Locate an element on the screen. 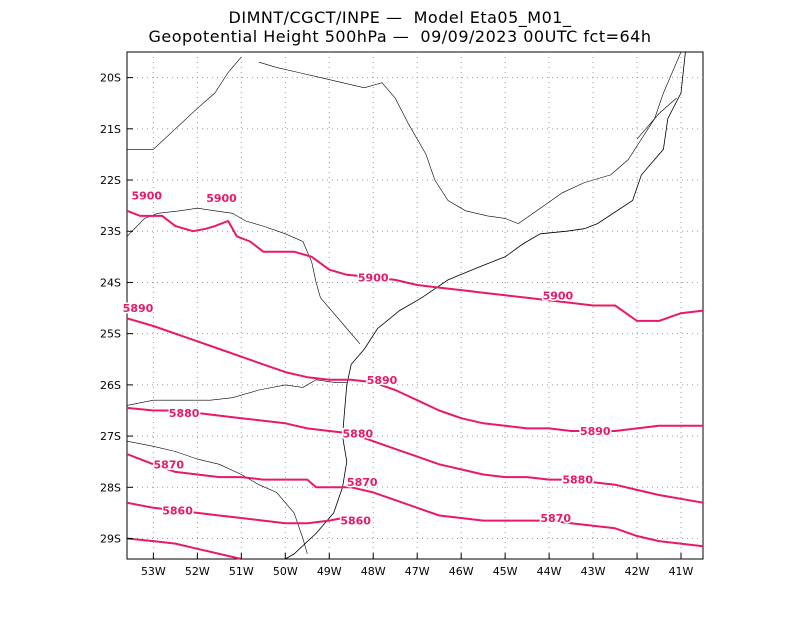 The height and width of the screenshot is (618, 800). lon-tick-label: 44W is located at coordinates (549, 571).